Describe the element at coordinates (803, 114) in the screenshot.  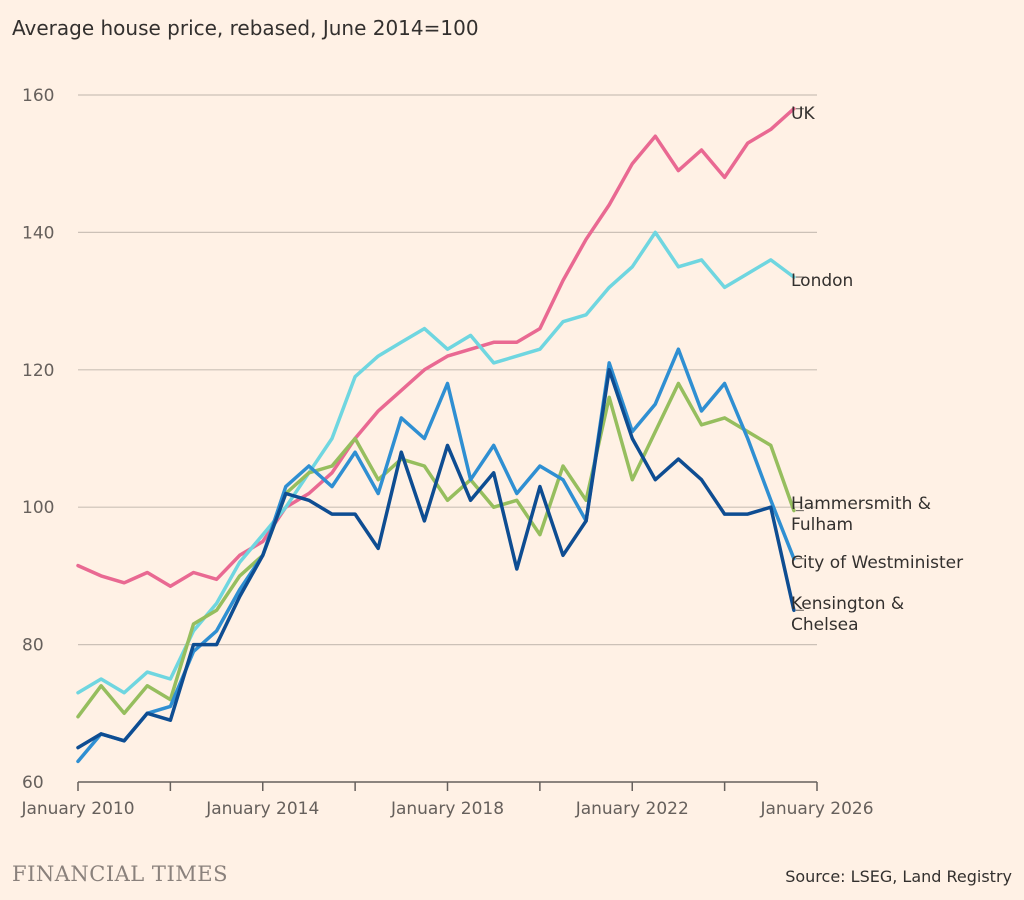
I see `series-label: UK` at that location.